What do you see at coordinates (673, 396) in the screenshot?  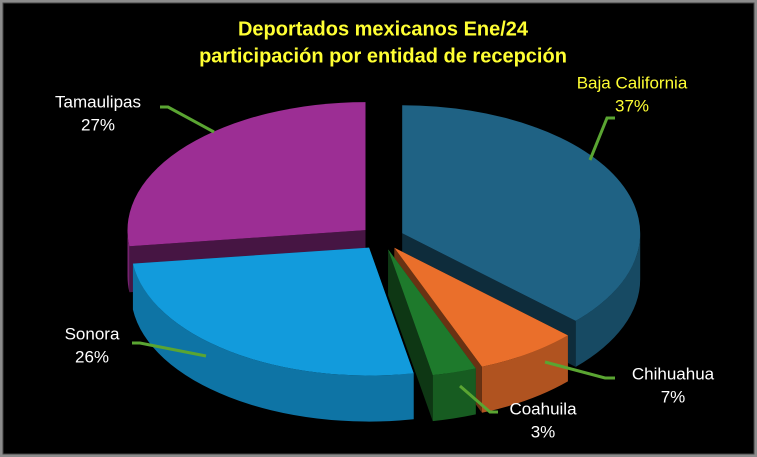 I see `data-label-value: 7%` at bounding box center [673, 396].